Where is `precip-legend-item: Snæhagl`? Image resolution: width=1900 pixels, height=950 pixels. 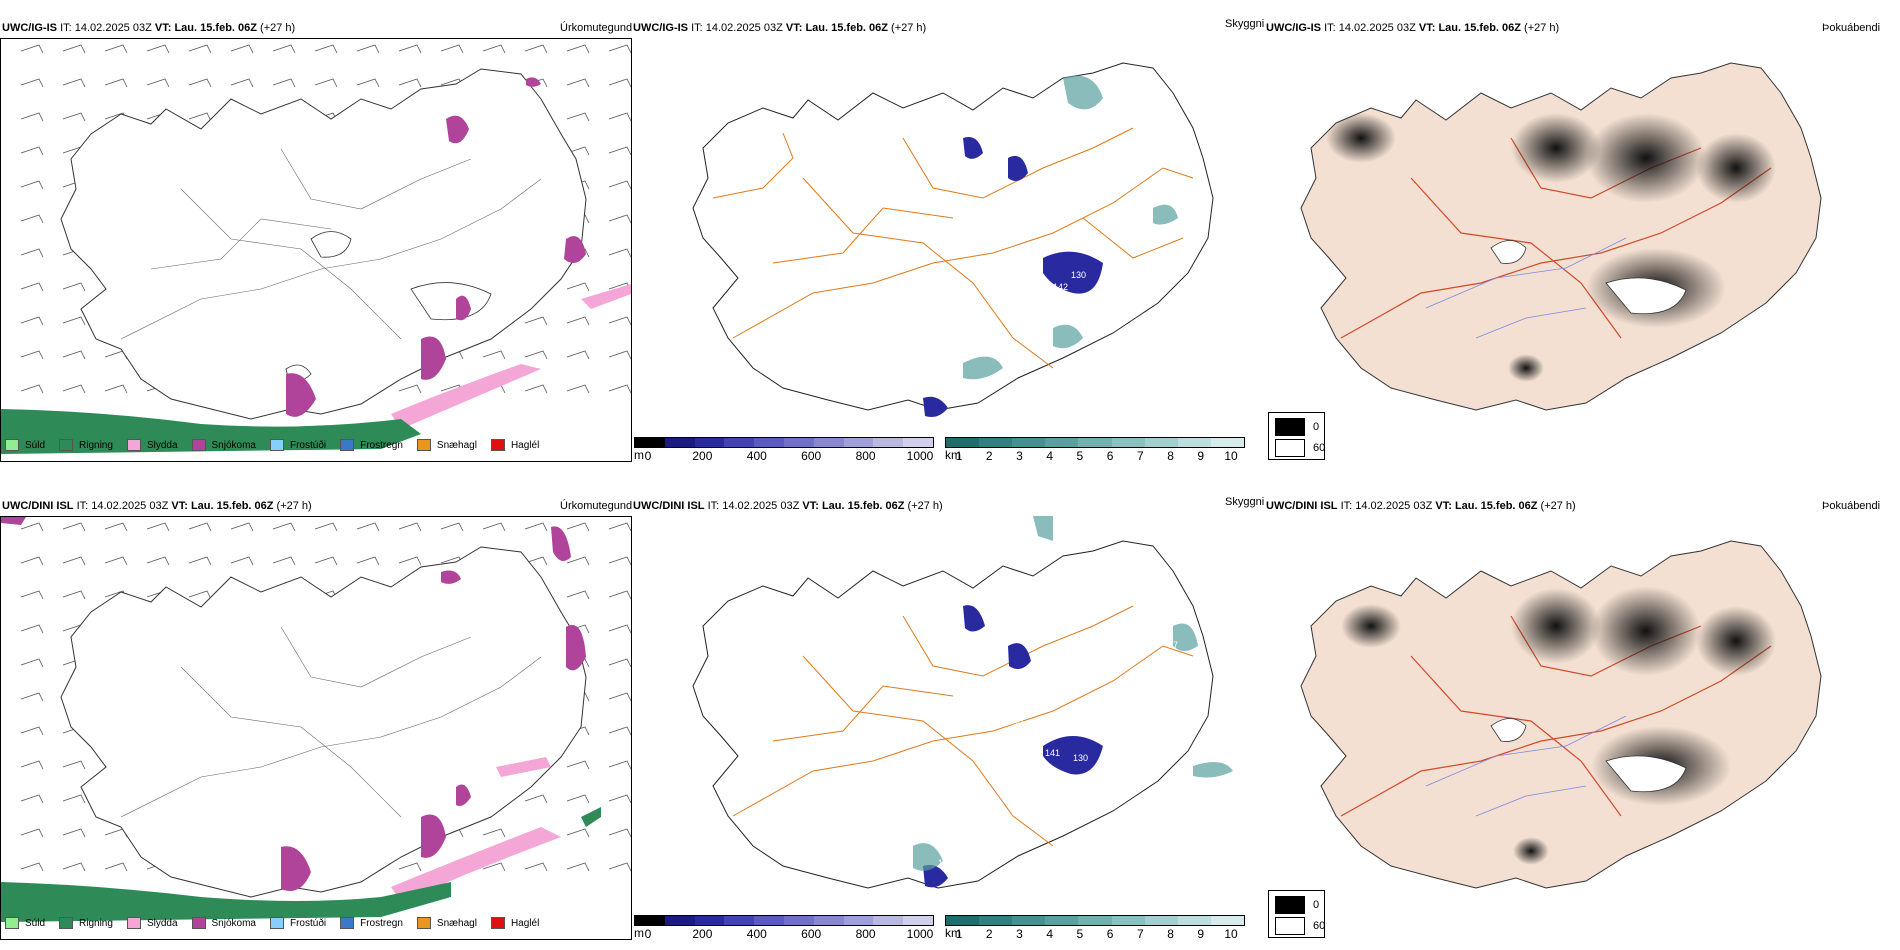 precip-legend-item: Snæhagl is located at coordinates (446, 923).